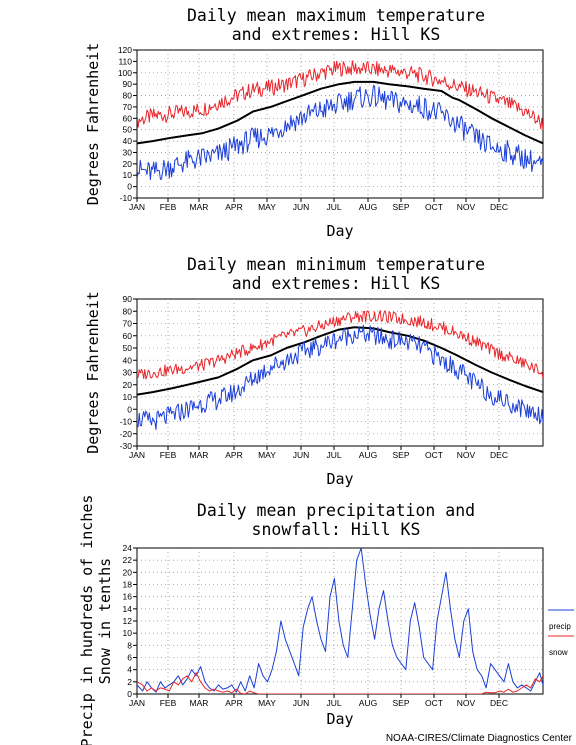 The image size is (576, 745). I want to click on y-axis-label: Precip in hundreds of inches, so click(87, 620).